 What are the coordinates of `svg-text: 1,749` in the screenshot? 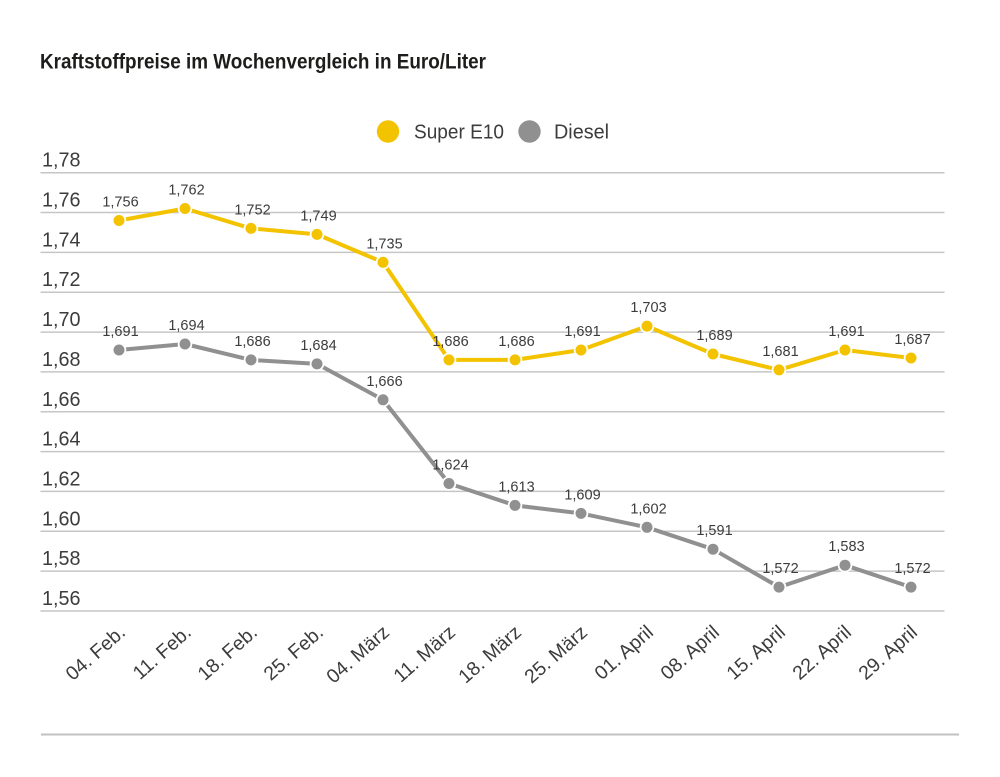 It's located at (318, 216).